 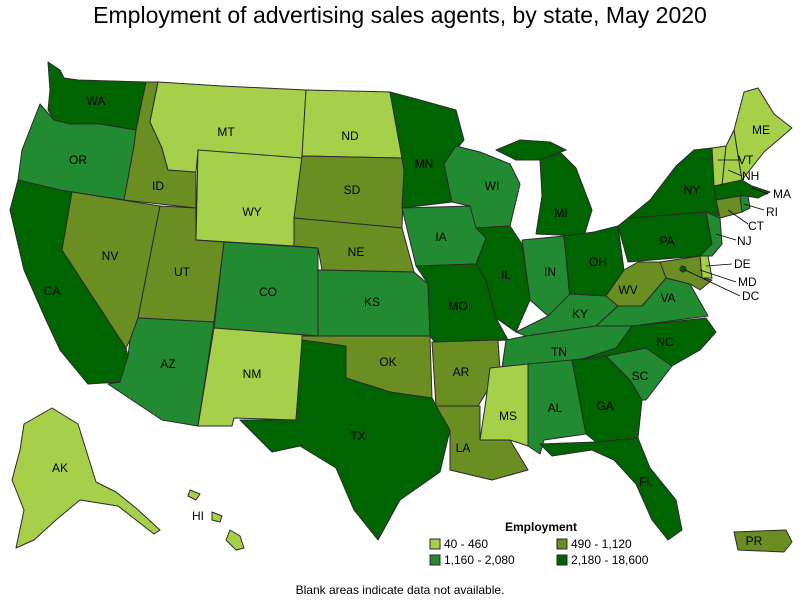 I want to click on legend-swatch-c3, so click(x=435, y=560).